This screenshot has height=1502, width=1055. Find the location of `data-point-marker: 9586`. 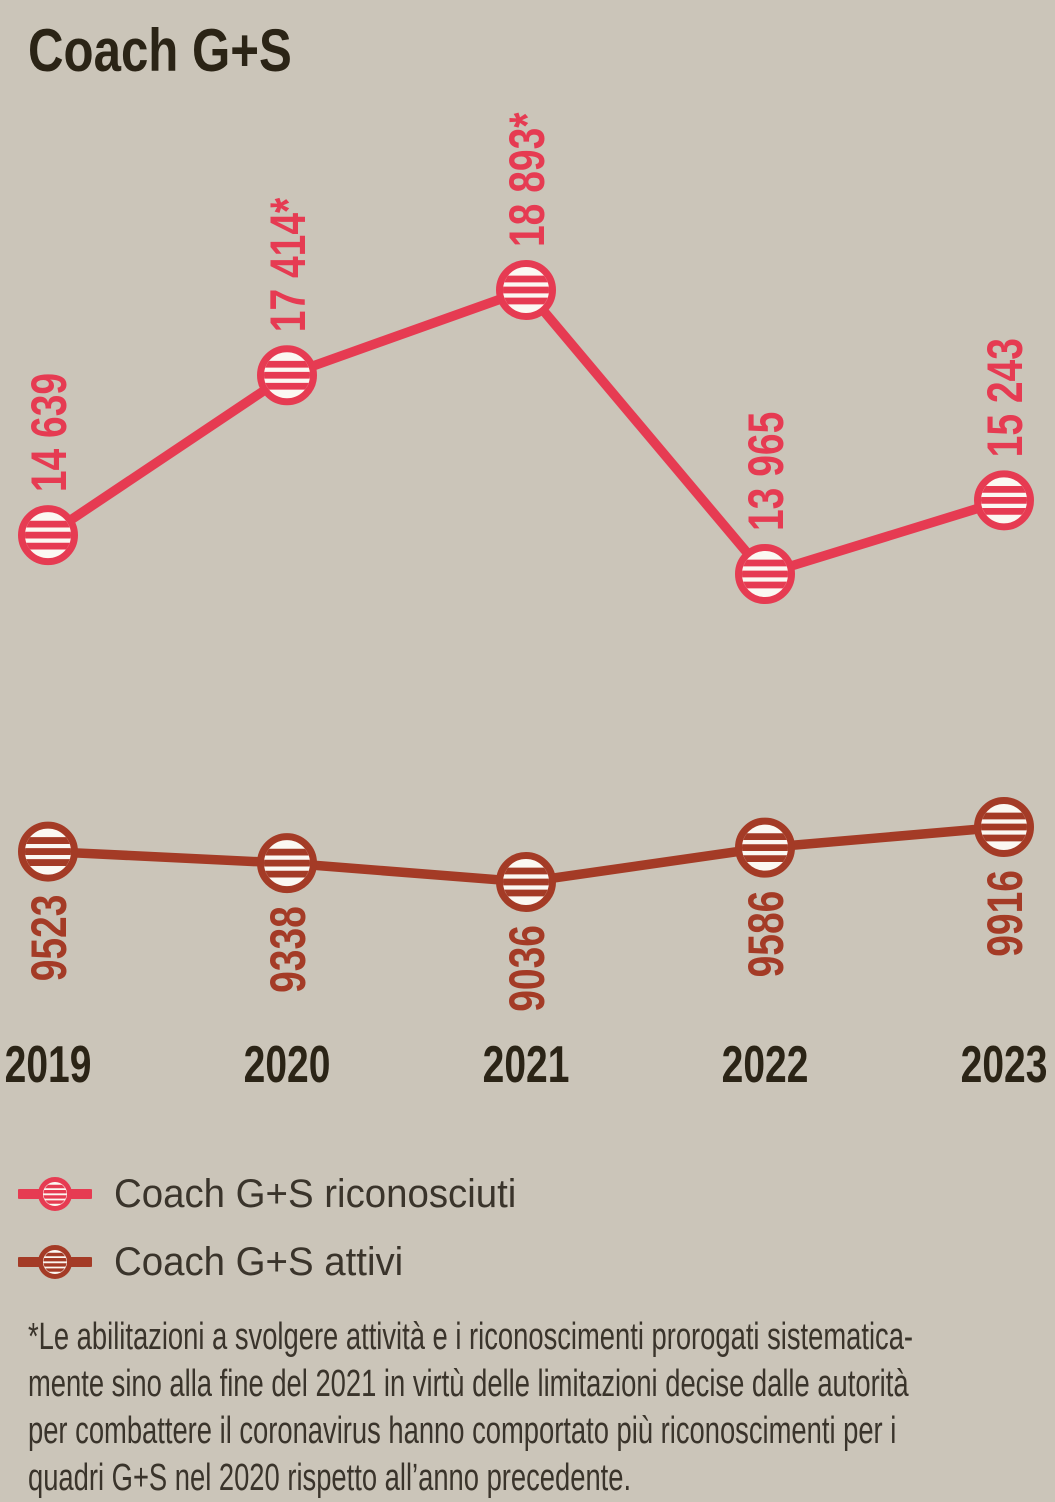

data-point-marker: 9586 is located at coordinates (765, 897).